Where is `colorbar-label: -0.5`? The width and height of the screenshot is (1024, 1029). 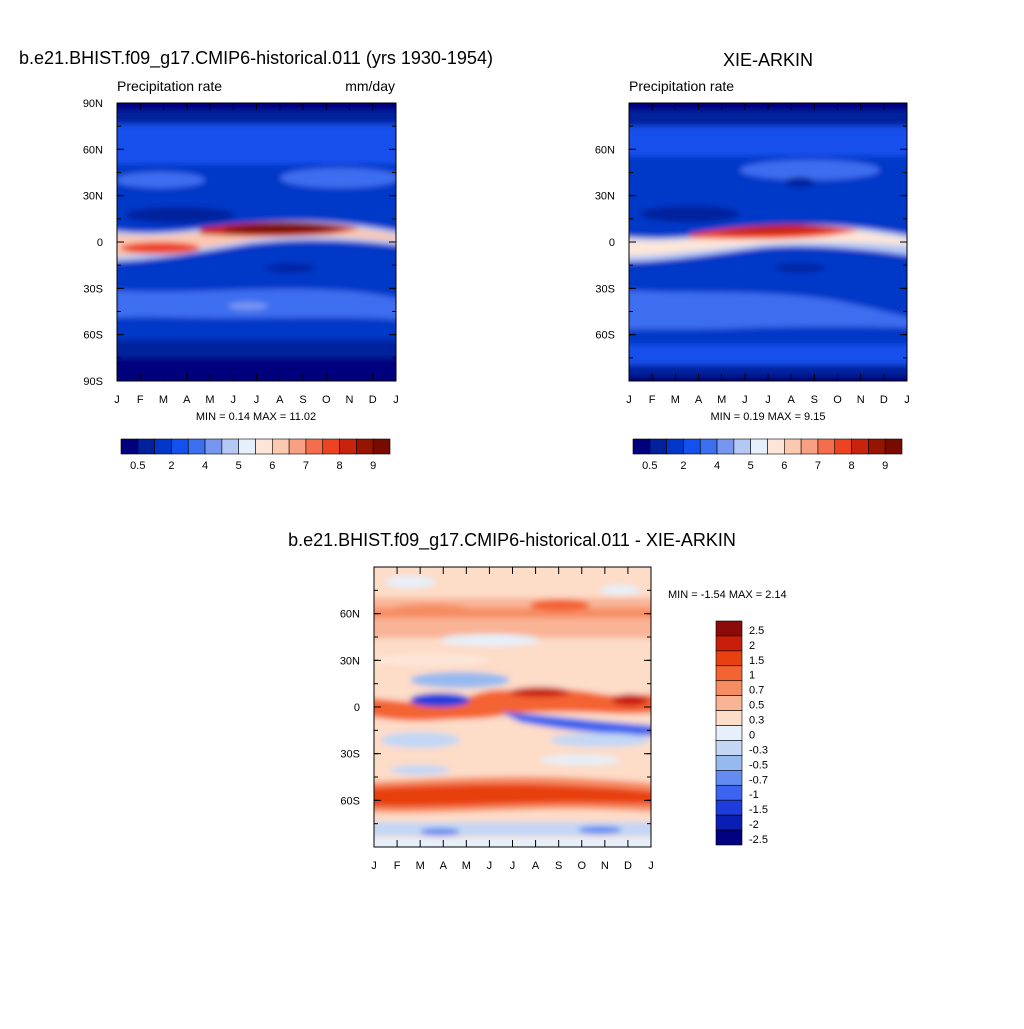 colorbar-label: -0.5 is located at coordinates (758, 765).